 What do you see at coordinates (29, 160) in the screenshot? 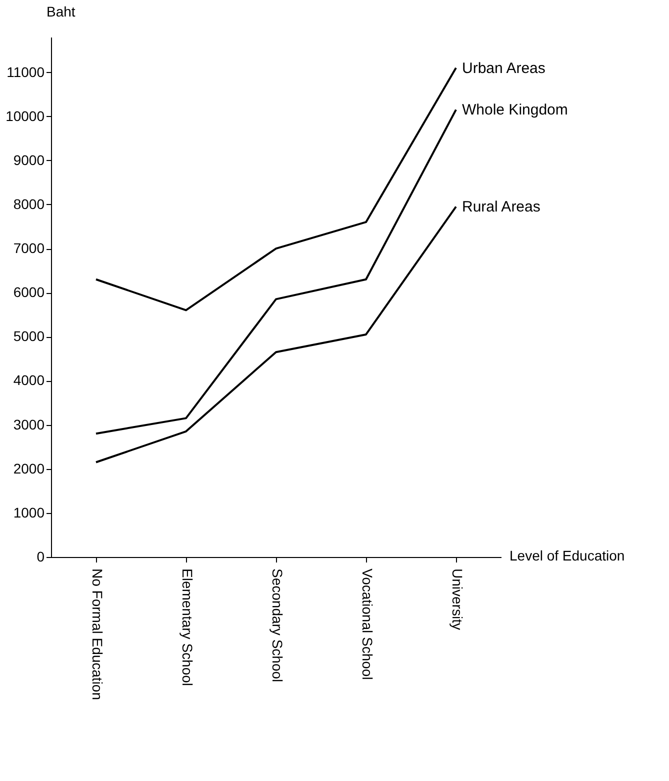
I see `y-tick-label: 9000` at bounding box center [29, 160].